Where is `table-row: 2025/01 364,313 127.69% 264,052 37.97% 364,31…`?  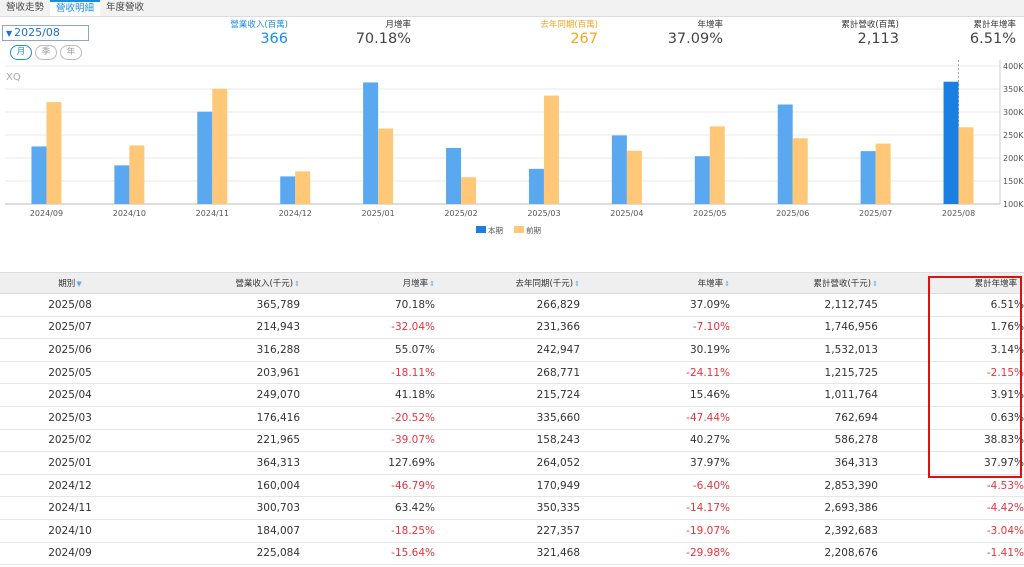
table-row: 2025/01 364,313 127.69% 264,052 37.97% 364,31… is located at coordinates (512, 463).